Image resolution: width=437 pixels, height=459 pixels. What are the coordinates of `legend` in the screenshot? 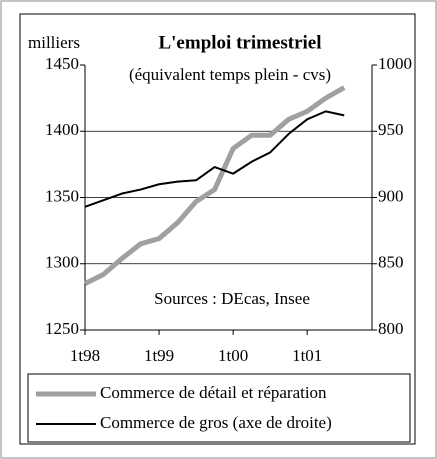 It's located at (219, 408).